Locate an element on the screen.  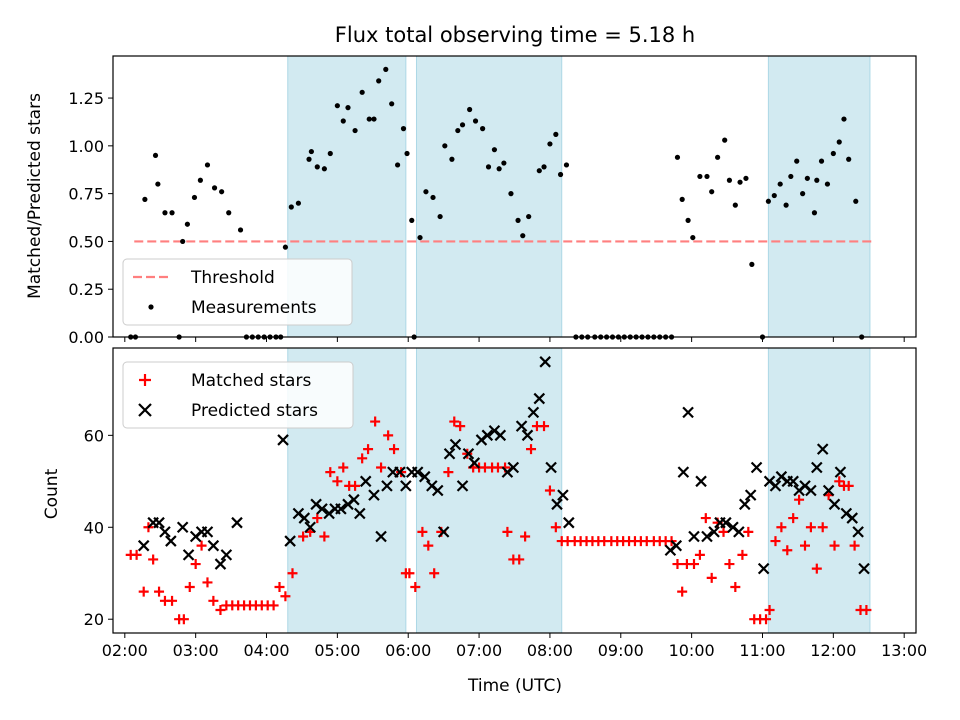
x-tick-label: 07:00 is located at coordinates (479, 650).